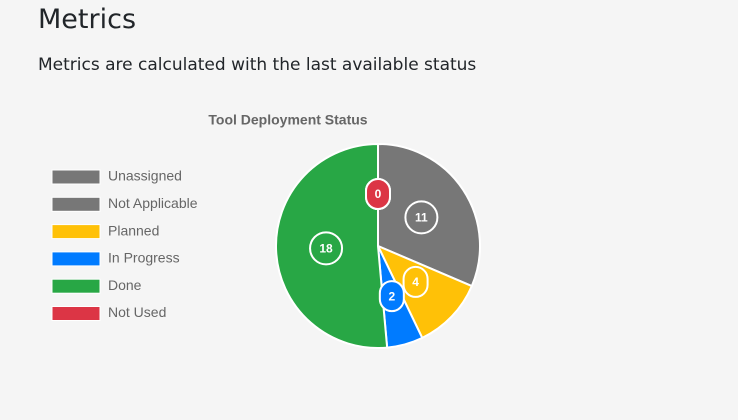  What do you see at coordinates (137, 312) in the screenshot?
I see `legend-label: Not Used` at bounding box center [137, 312].